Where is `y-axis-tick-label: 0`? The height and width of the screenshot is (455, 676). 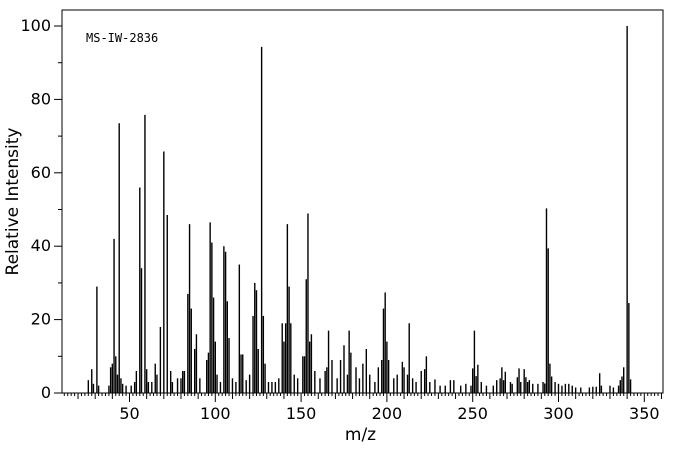 y-axis-tick-label: 0 is located at coordinates (46, 392).